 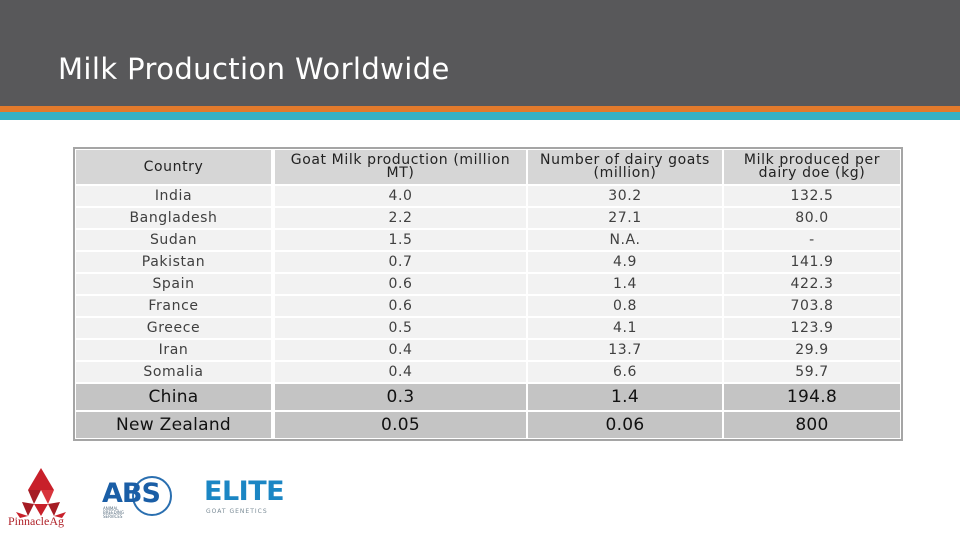 I want to click on cell-country: China, so click(x=174, y=397).